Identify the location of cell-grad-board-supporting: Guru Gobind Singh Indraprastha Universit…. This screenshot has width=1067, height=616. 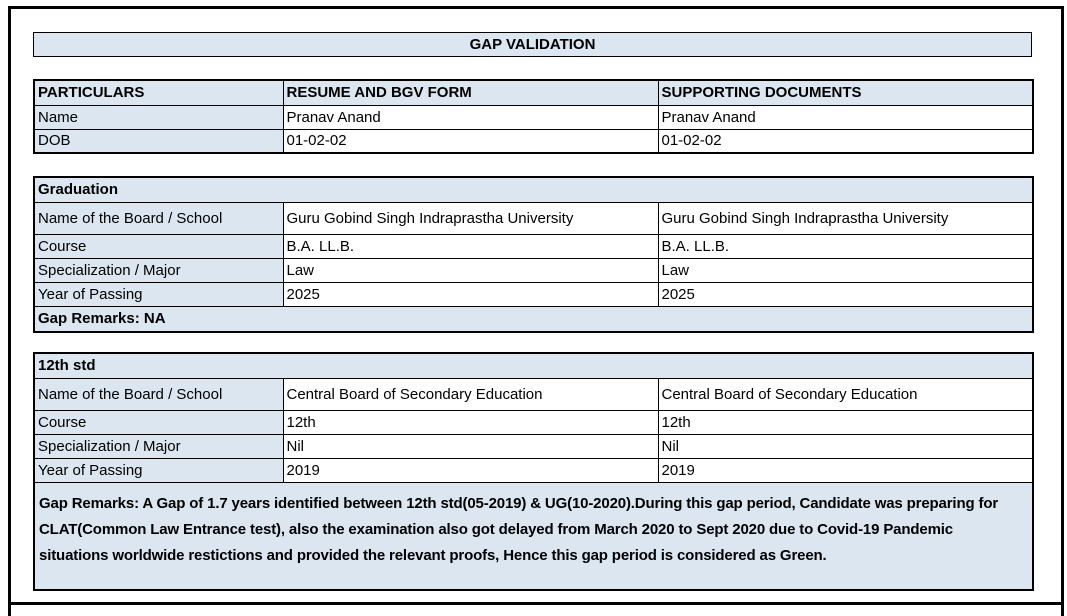
(845, 218).